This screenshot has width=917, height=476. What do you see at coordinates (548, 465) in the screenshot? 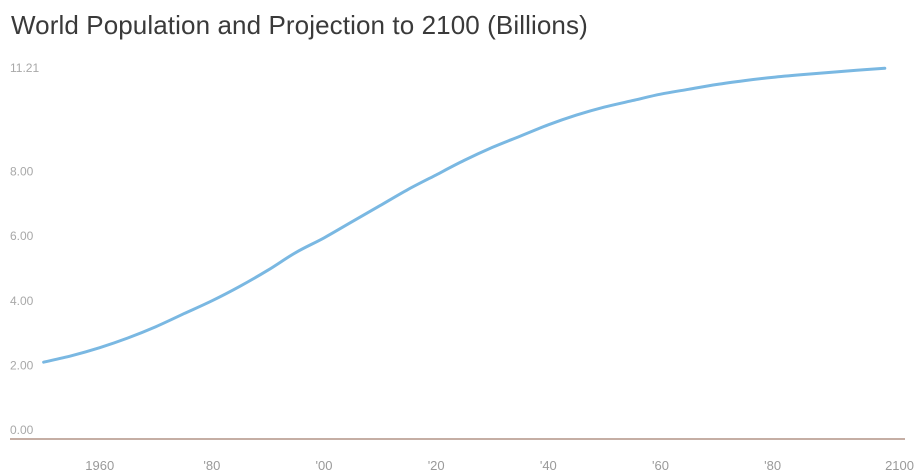
I see `x-tick-label: '40` at bounding box center [548, 465].